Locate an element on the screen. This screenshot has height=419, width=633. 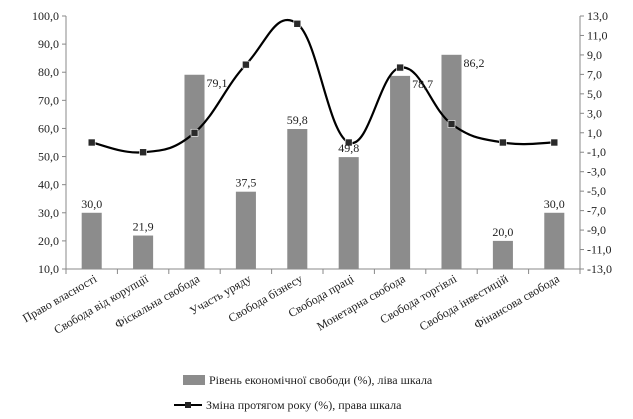
left-tick-label: 60,0 is located at coordinates (48, 128).